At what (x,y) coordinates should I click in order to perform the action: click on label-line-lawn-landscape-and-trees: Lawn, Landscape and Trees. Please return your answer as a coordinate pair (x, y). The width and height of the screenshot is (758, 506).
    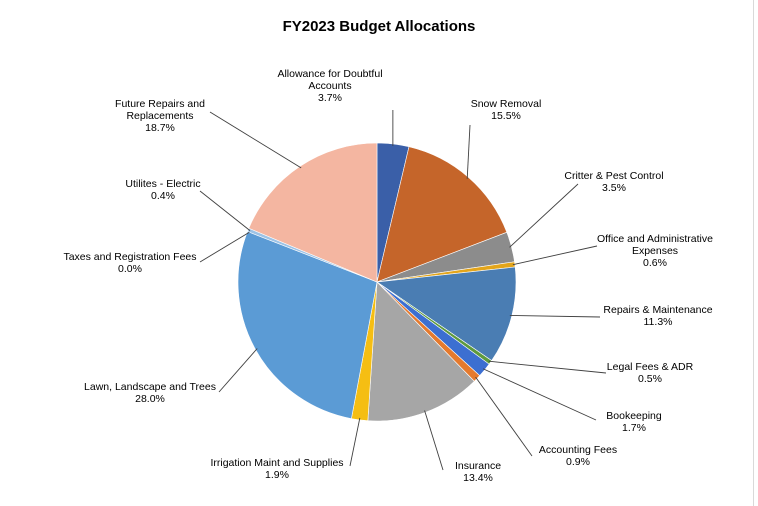
    Looking at the image, I should click on (150, 387).